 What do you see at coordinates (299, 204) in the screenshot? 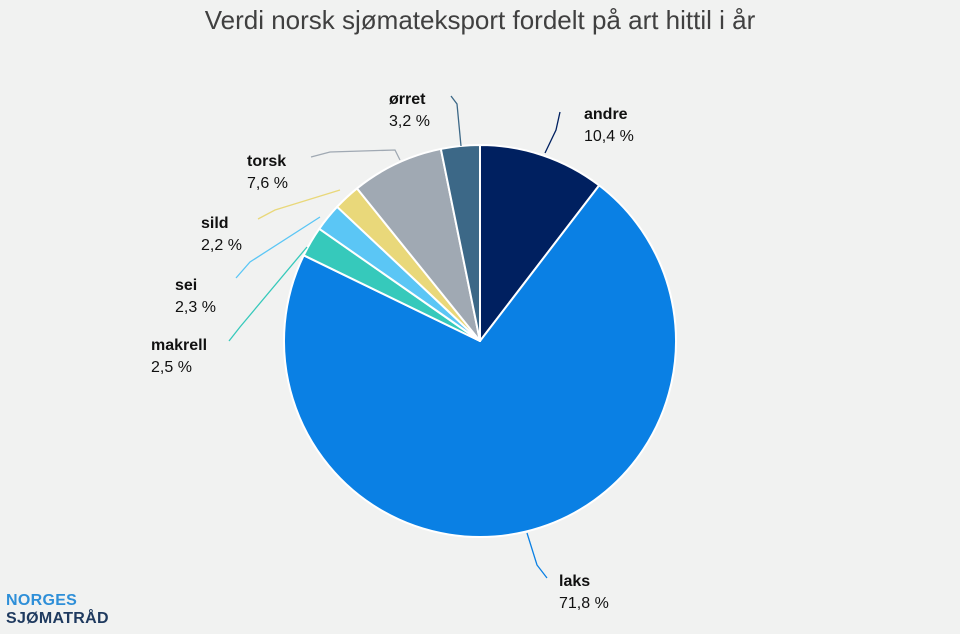
I see `leader-line-sild` at bounding box center [299, 204].